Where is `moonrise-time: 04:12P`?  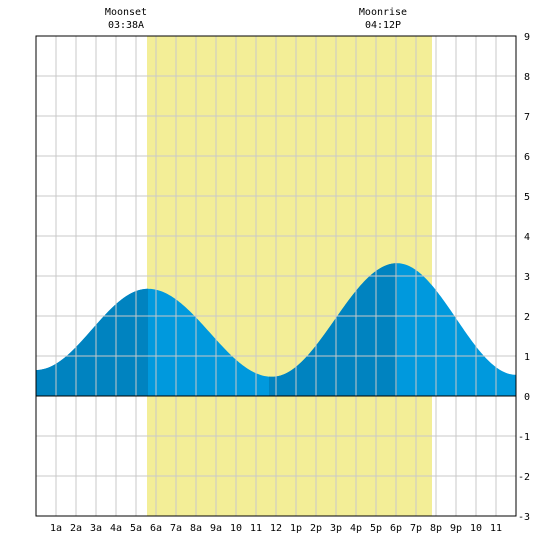 moonrise-time: 04:12P is located at coordinates (383, 25).